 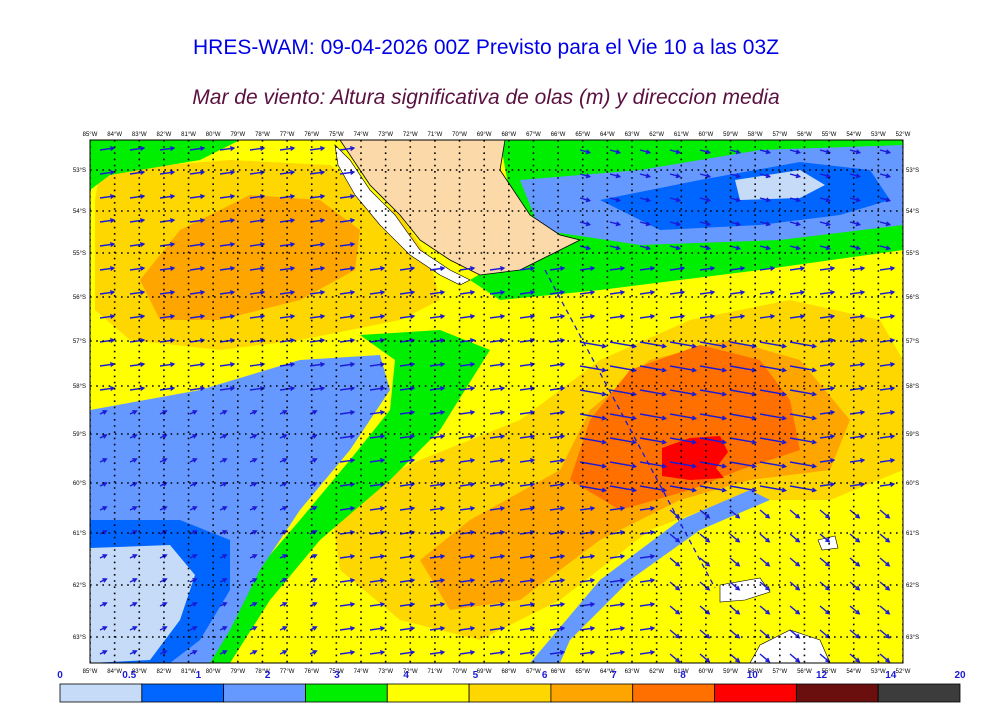 What do you see at coordinates (164, 135) in the screenshot?
I see `lon-label: 82°W` at bounding box center [164, 135].